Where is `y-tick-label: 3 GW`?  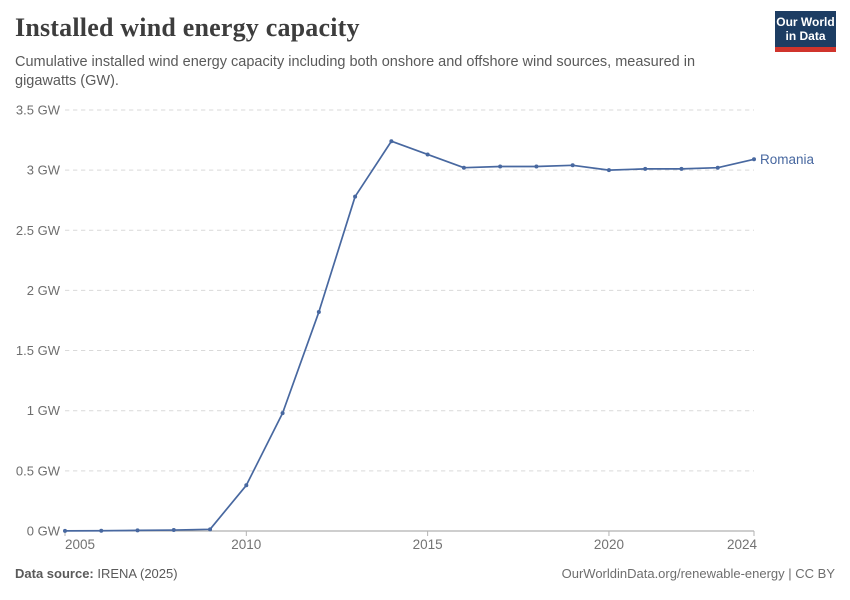 y-tick-label: 3 GW is located at coordinates (44, 170).